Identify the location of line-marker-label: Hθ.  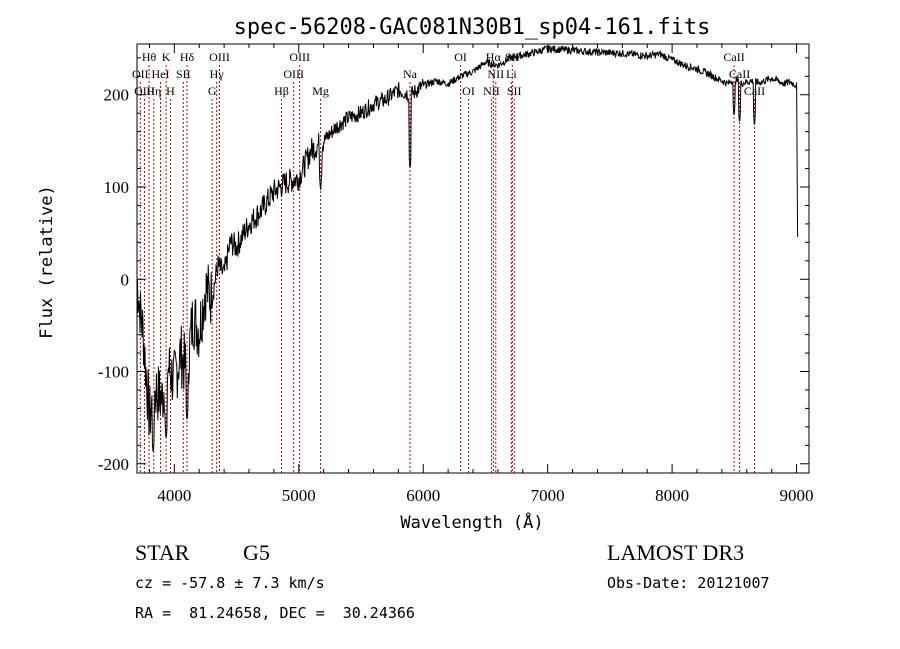
(149, 57).